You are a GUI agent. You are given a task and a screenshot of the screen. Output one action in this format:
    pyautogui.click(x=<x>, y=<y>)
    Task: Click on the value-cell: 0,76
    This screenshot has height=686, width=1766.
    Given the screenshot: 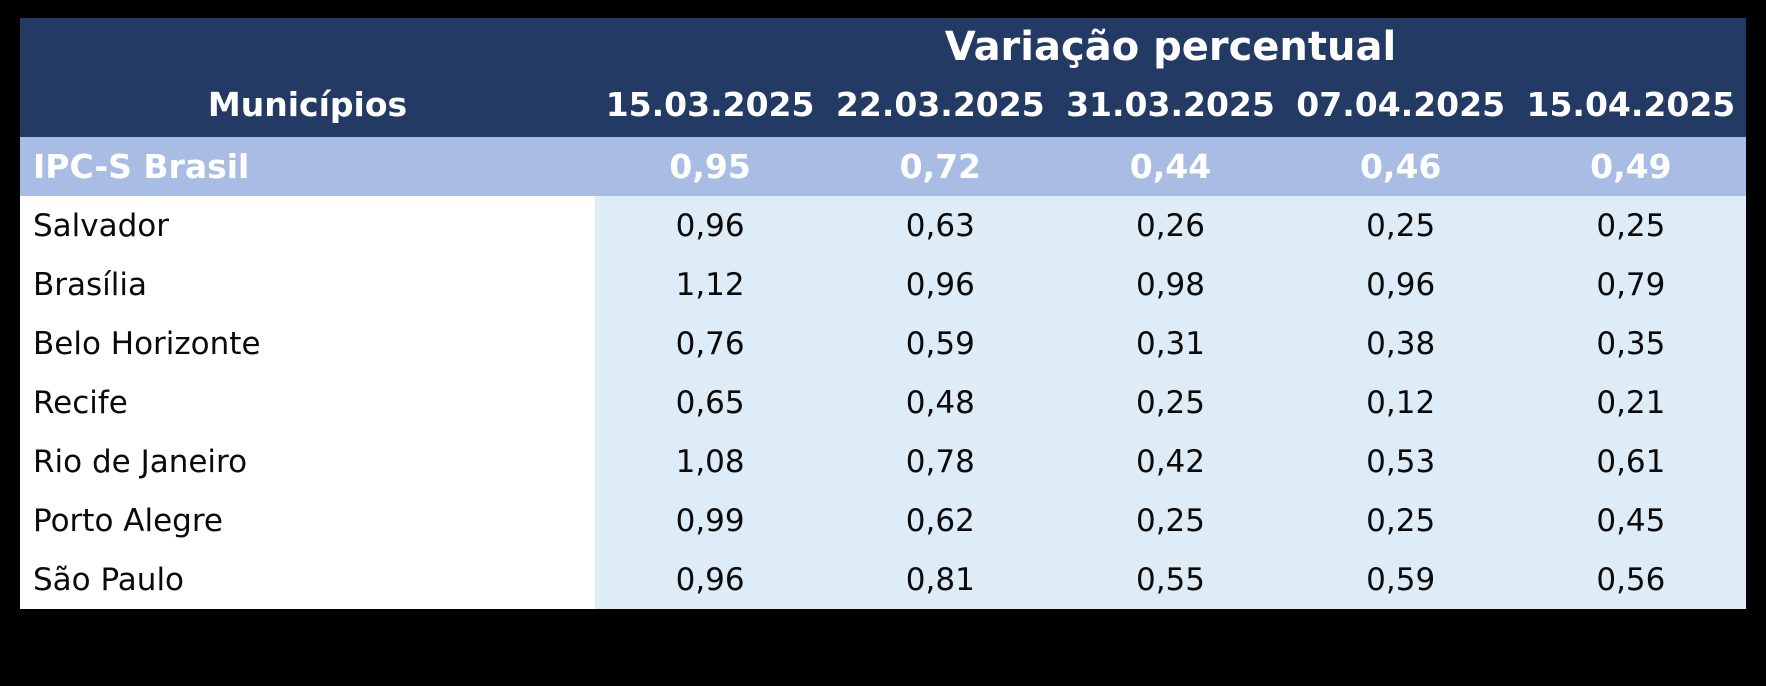 What is the action you would take?
    pyautogui.click(x=710, y=343)
    